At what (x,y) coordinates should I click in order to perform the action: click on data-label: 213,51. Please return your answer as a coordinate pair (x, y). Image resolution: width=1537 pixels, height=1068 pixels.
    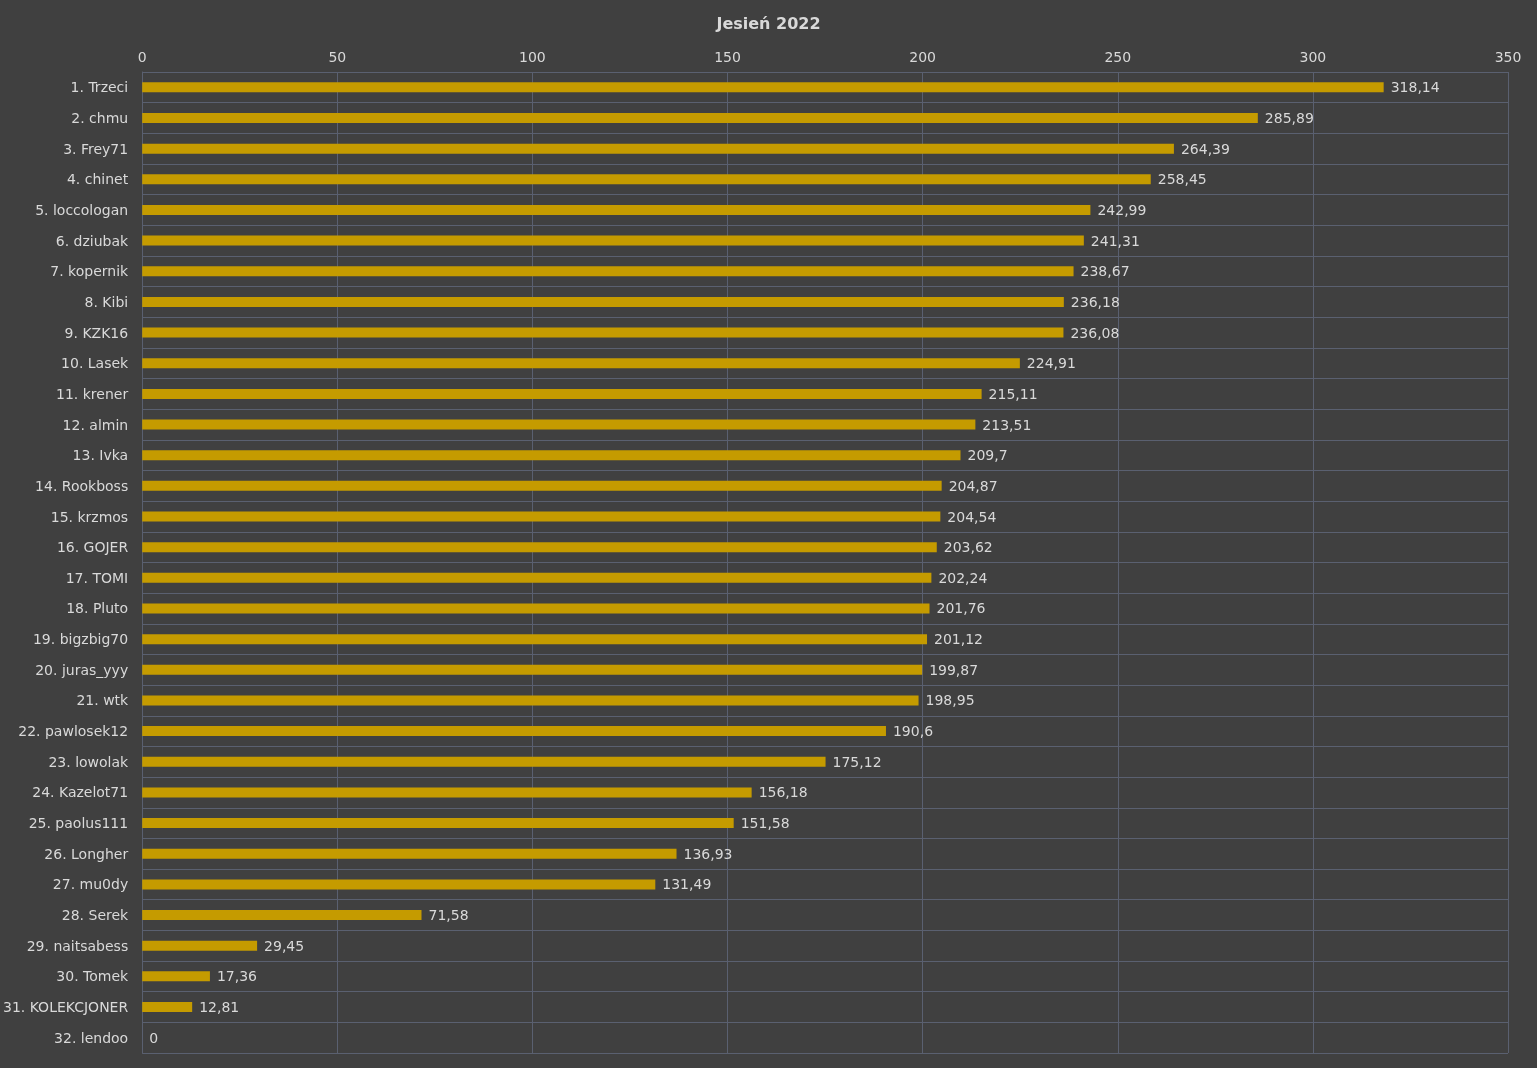
    Looking at the image, I should click on (1007, 424).